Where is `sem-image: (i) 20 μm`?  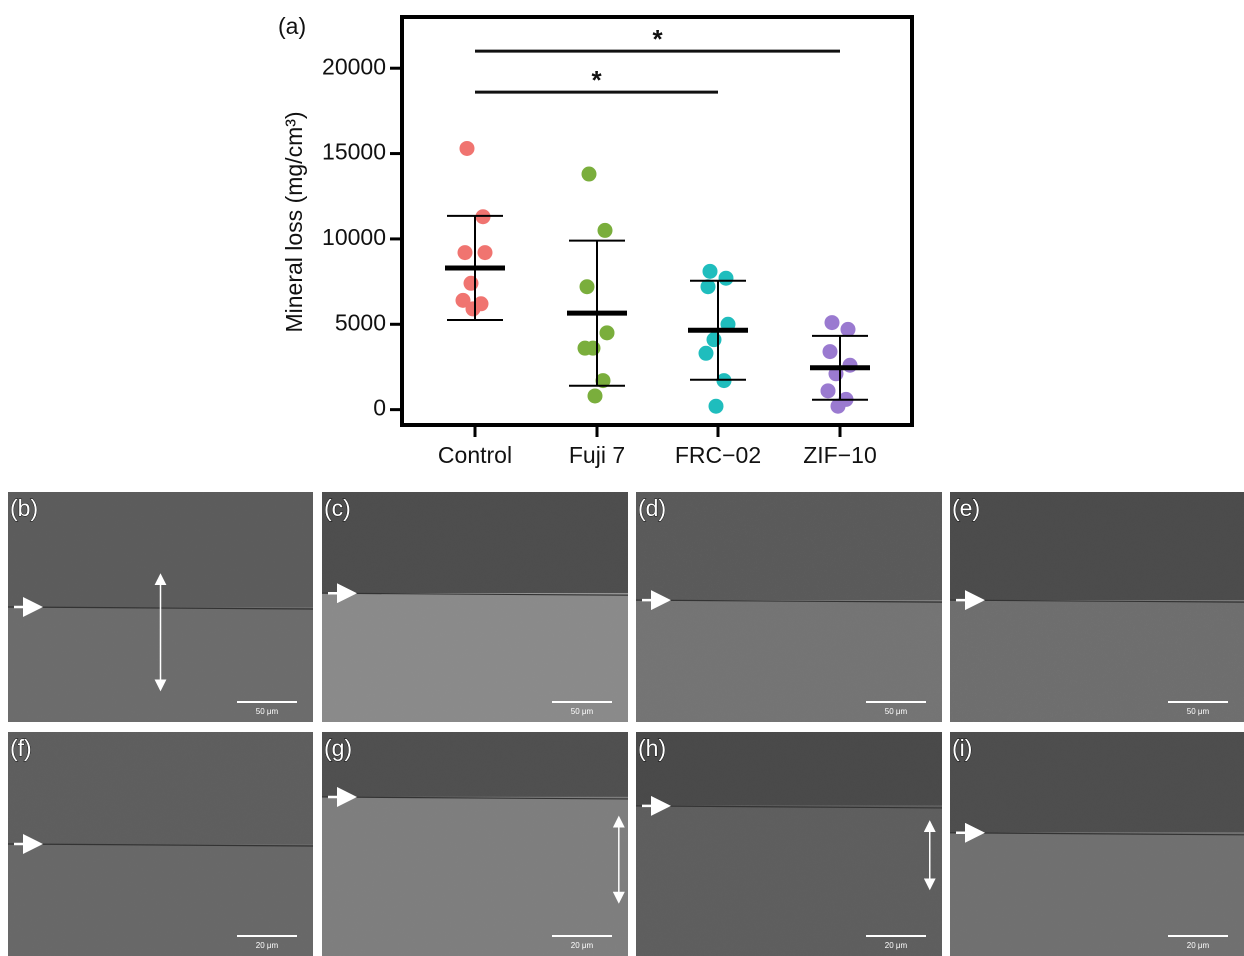
sem-image: (i) 20 μm is located at coordinates (1096, 844).